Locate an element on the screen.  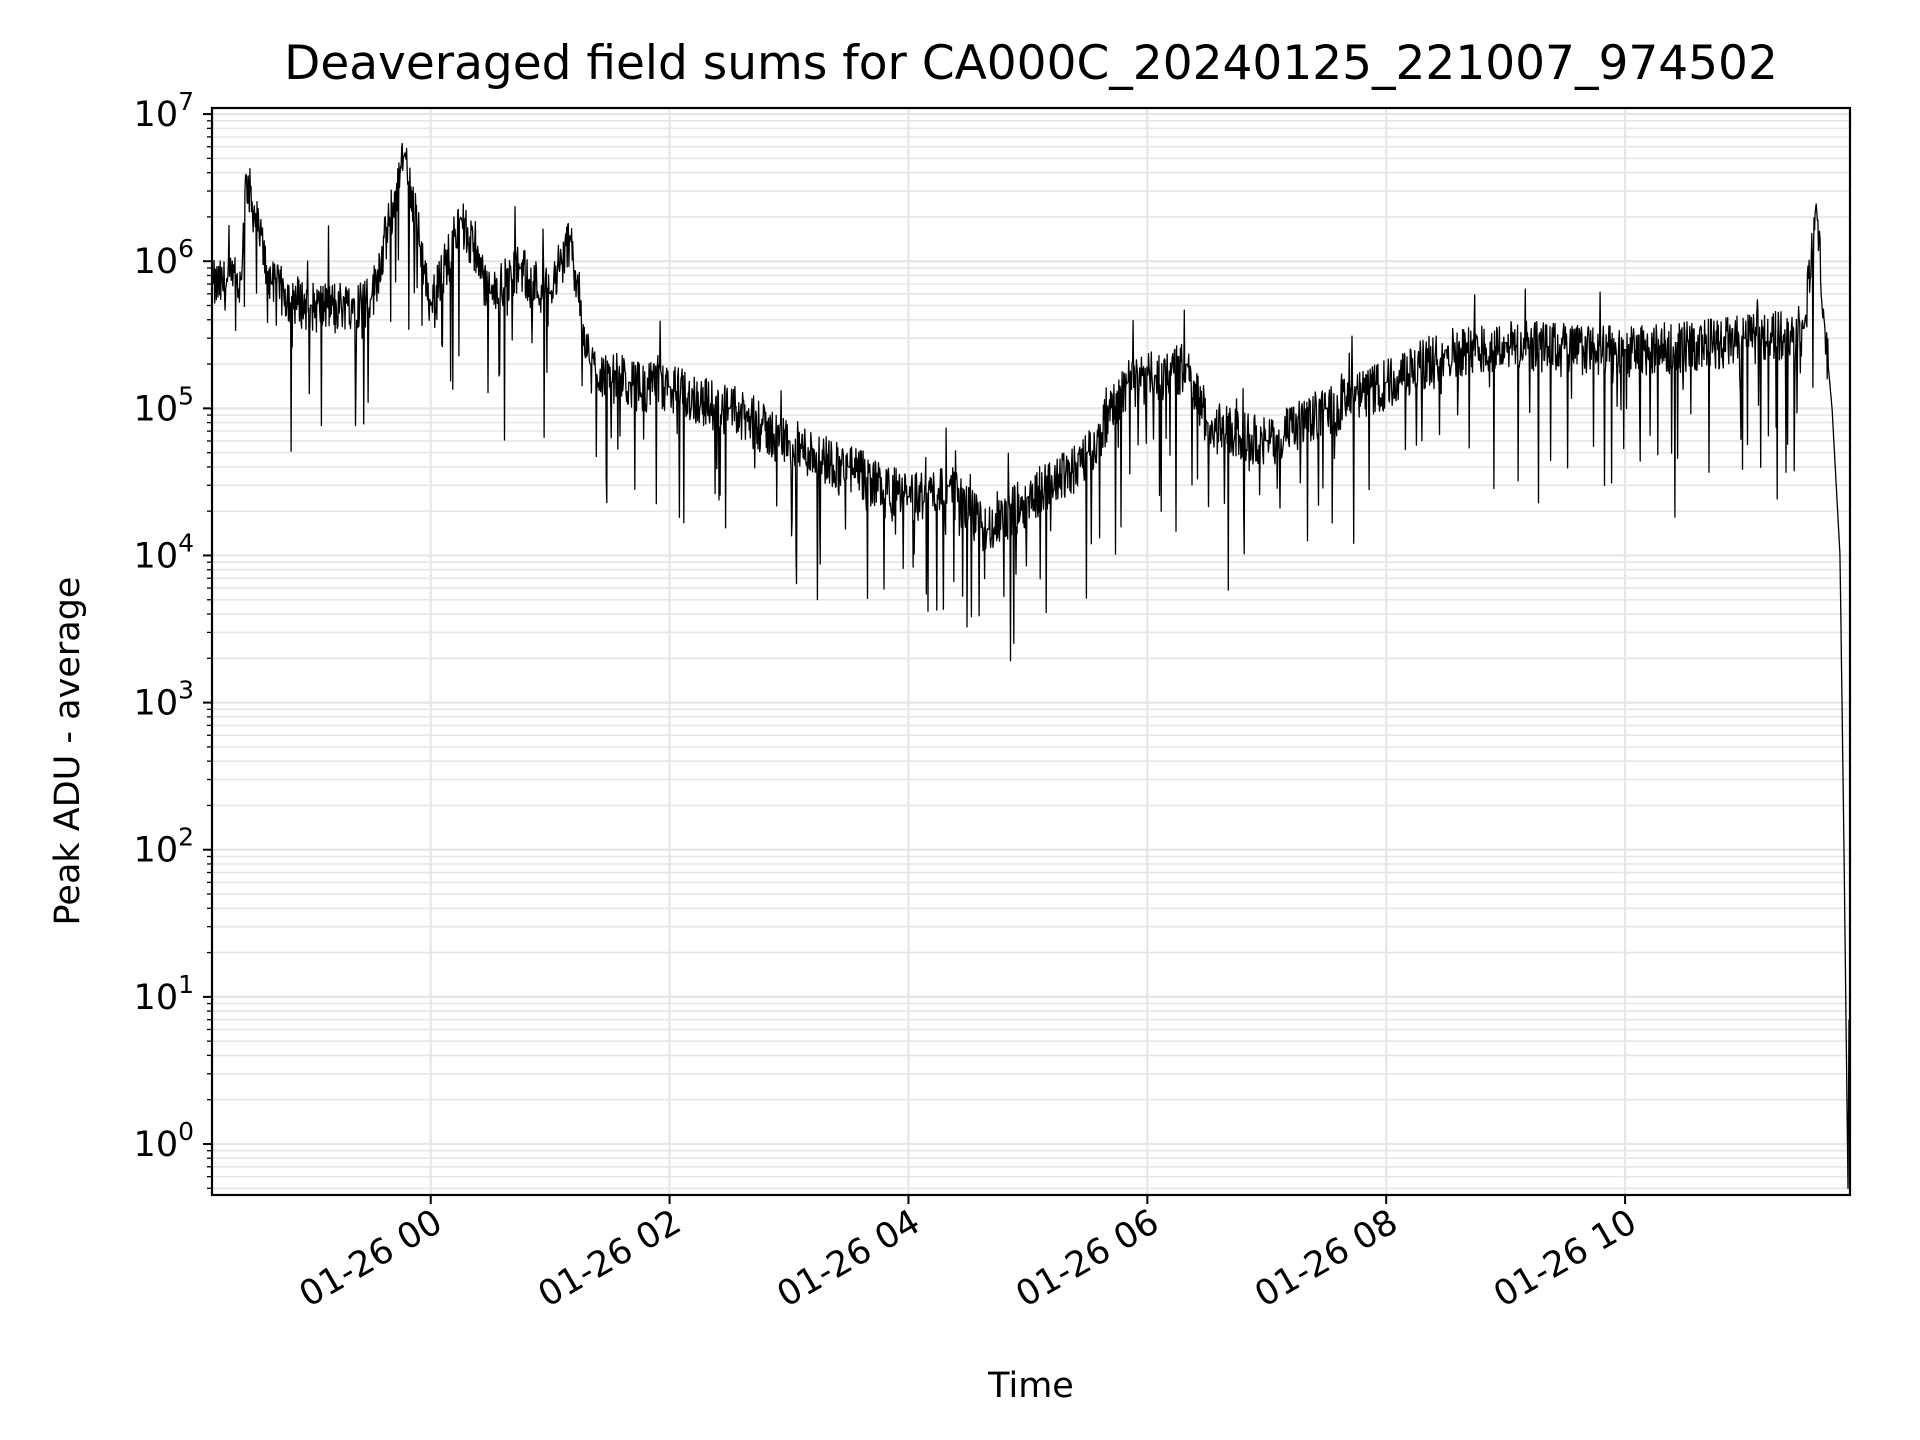
x-axis-label: Time is located at coordinates (1031, 1386).